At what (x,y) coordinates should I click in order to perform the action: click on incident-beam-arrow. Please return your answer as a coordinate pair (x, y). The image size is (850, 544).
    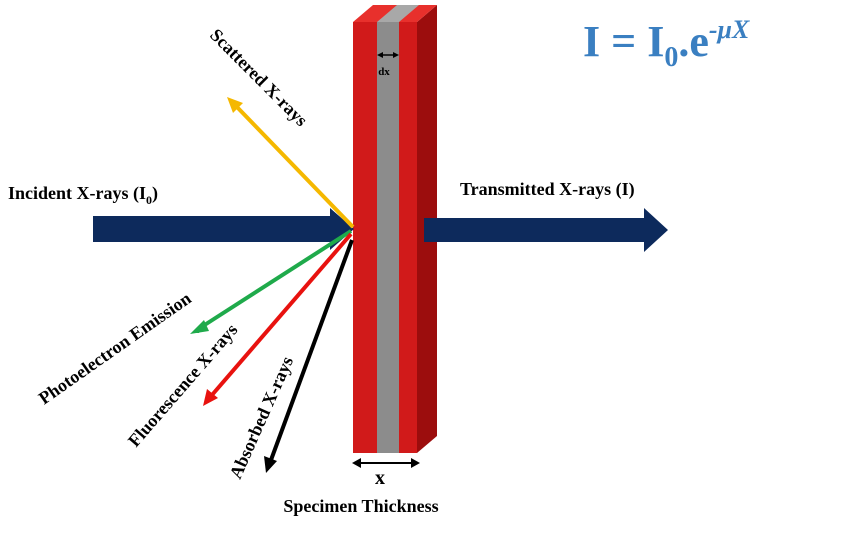
    Looking at the image, I should click on (223, 229).